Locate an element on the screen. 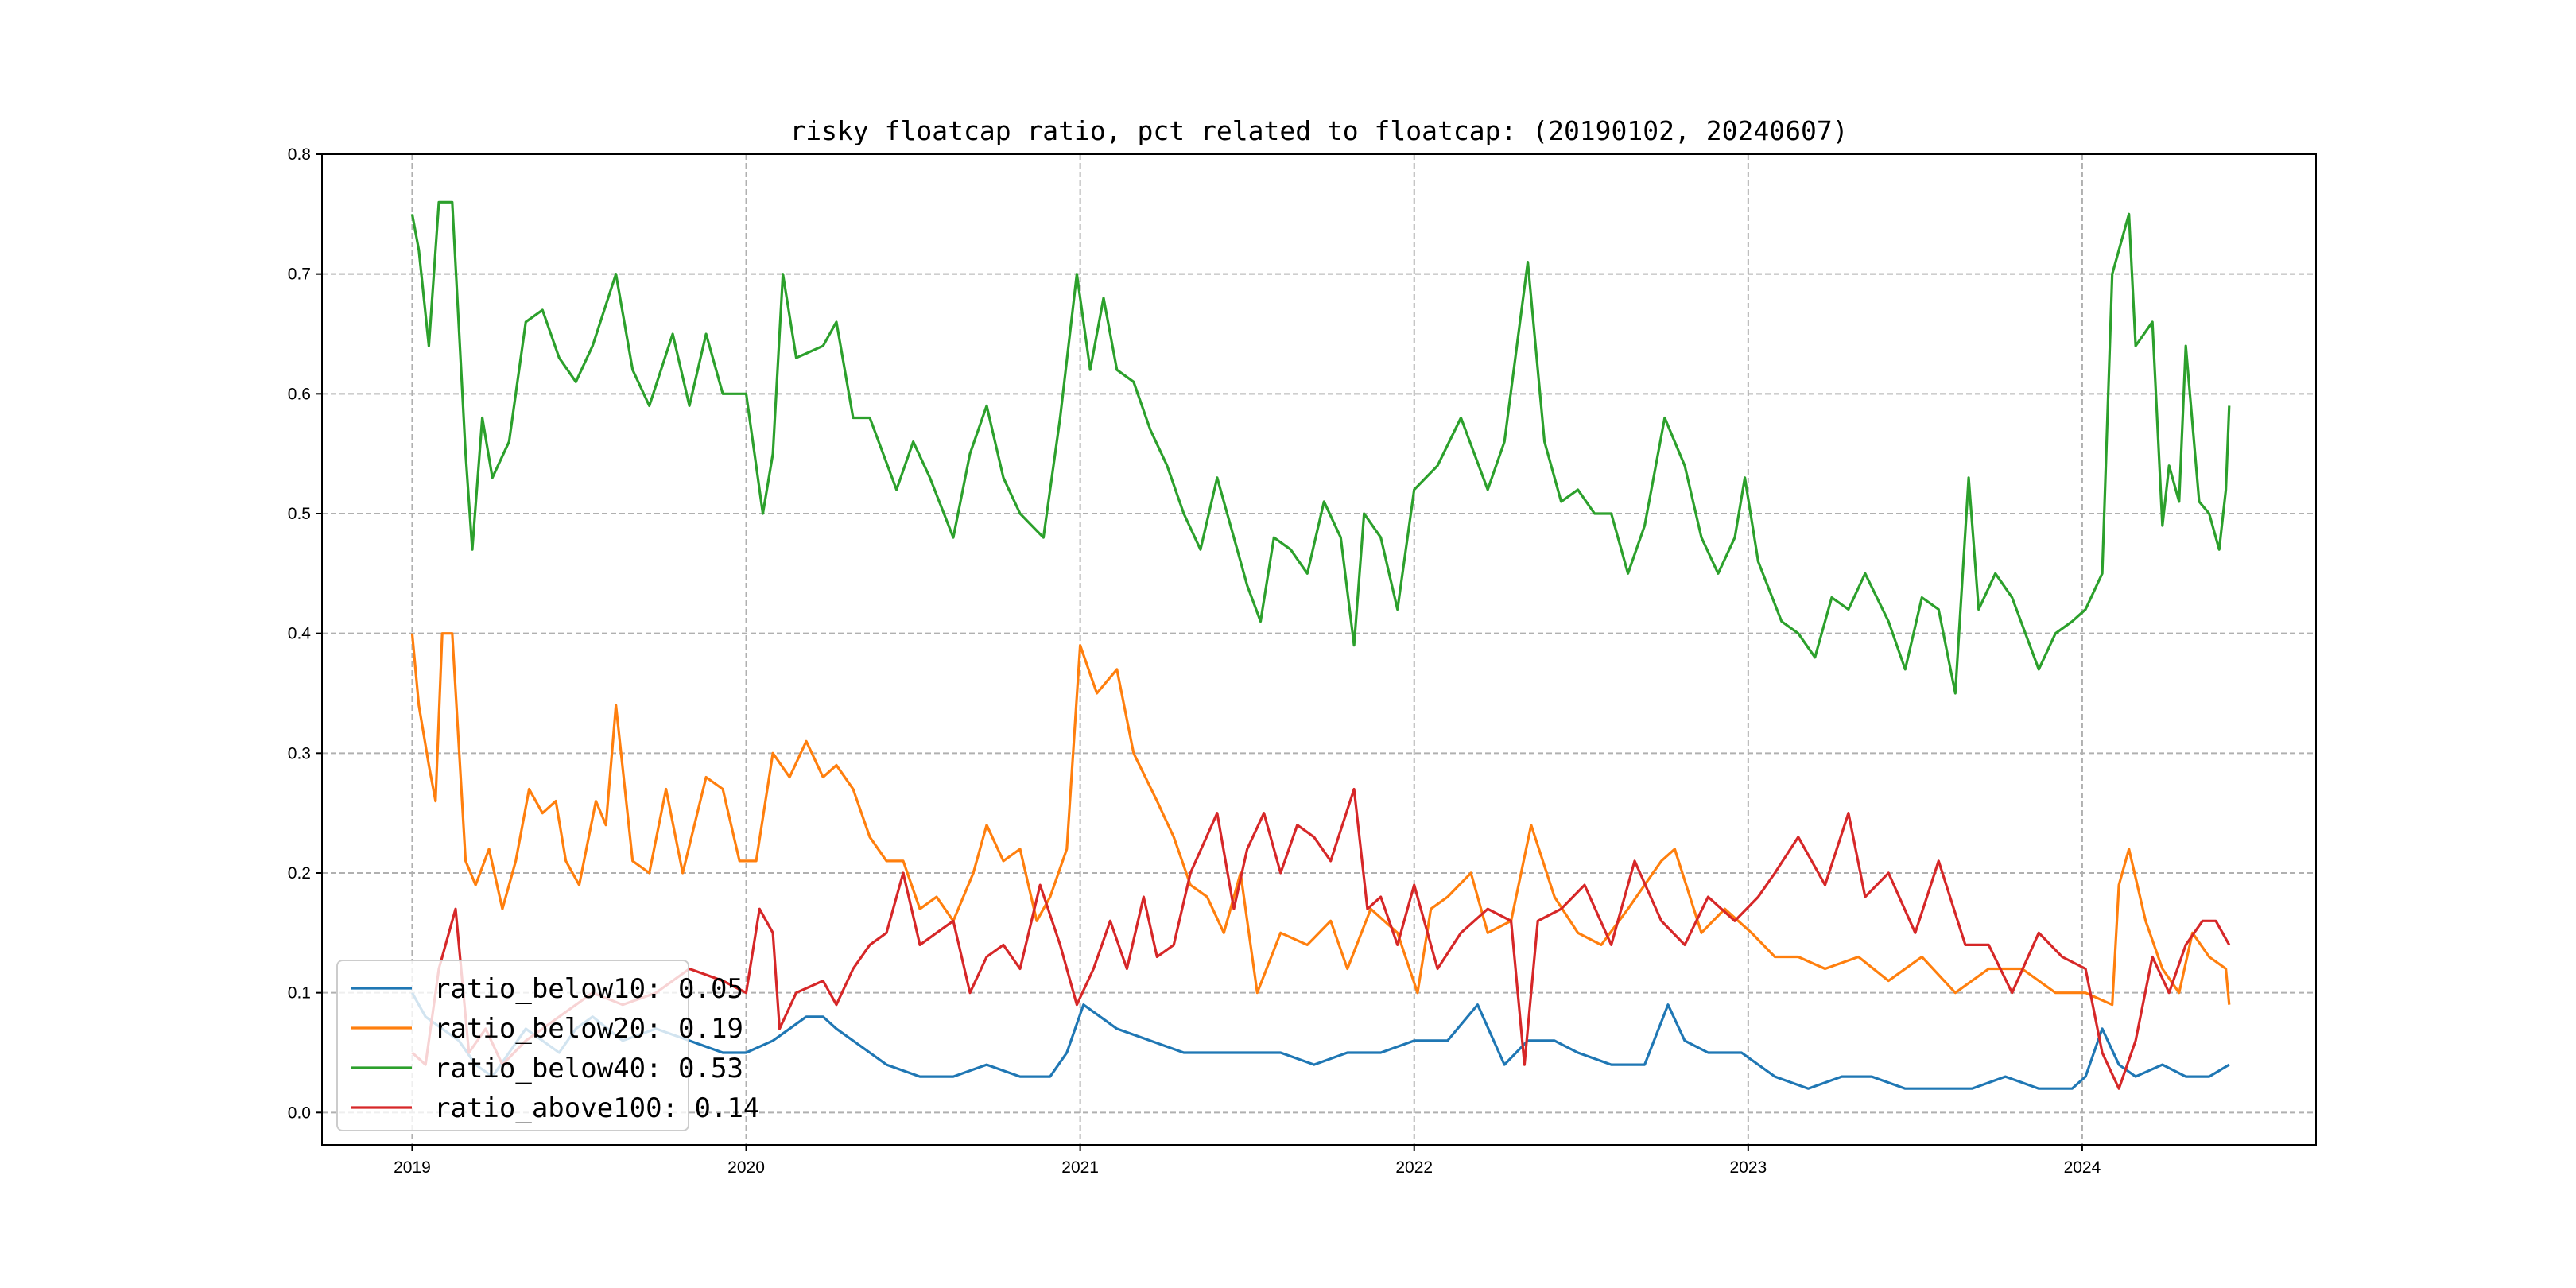  y-tick-label: 0.6 is located at coordinates (300, 394).